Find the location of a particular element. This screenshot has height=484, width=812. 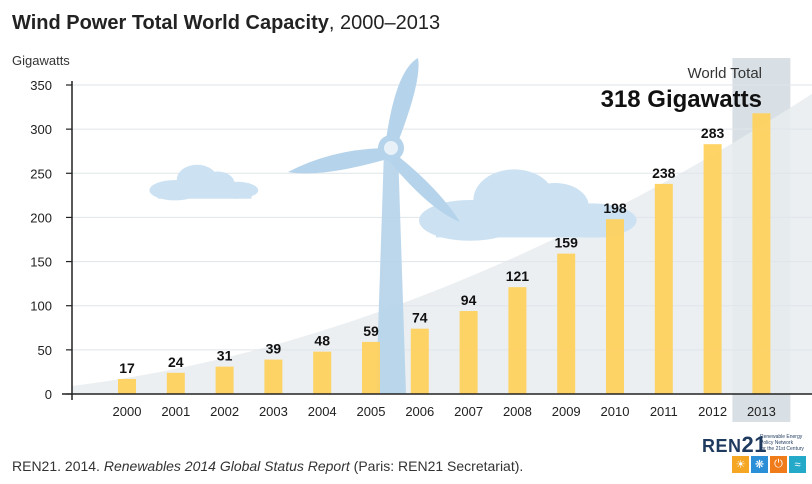

logo-wordmark: REN21 is located at coordinates (734, 445).